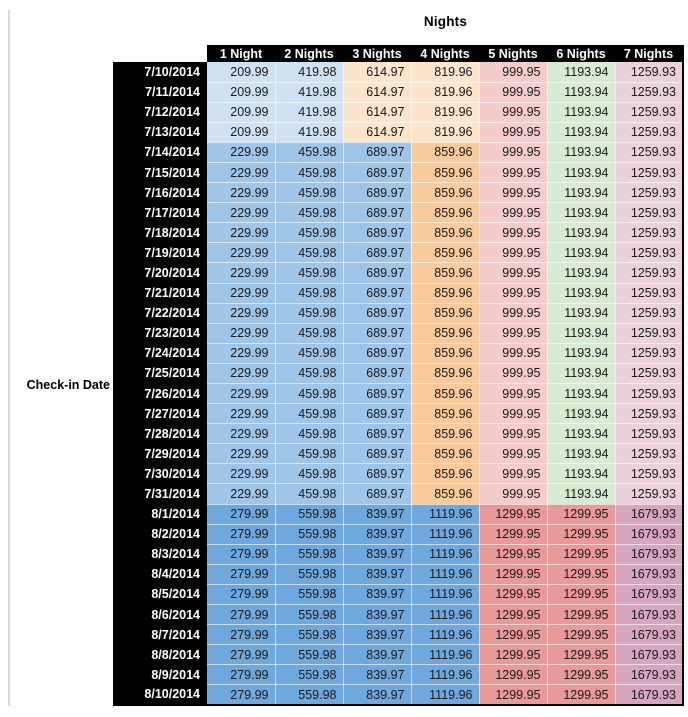  I want to click on date-cell: 8/9/2014, so click(160, 674).